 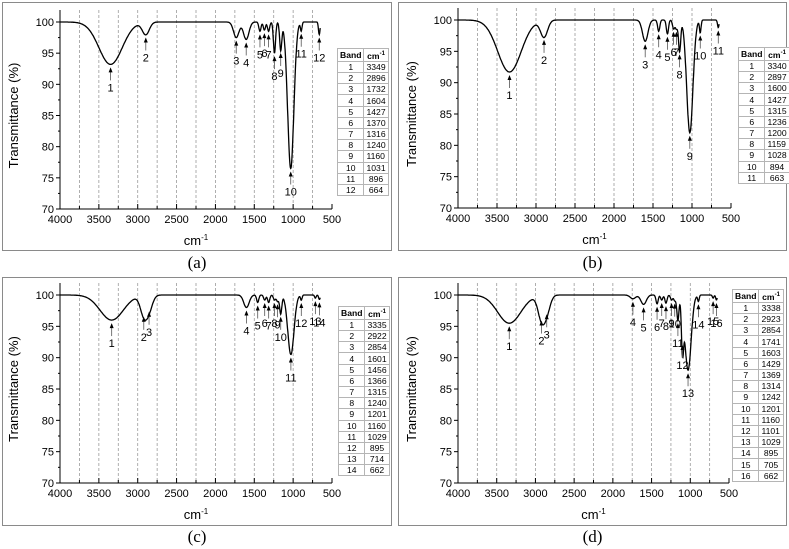 I want to click on x-tick-label: 1000, so click(x=690, y=494).